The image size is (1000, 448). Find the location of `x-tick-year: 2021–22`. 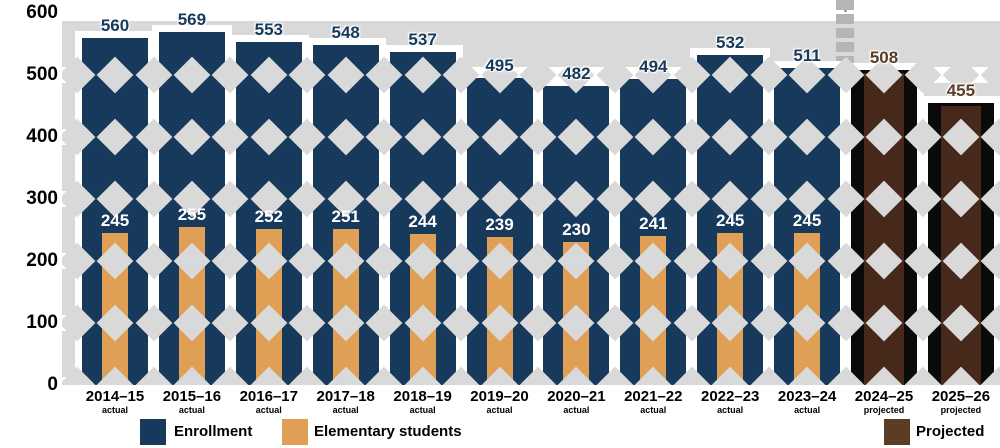

x-tick-year: 2021–22 is located at coordinates (653, 396).